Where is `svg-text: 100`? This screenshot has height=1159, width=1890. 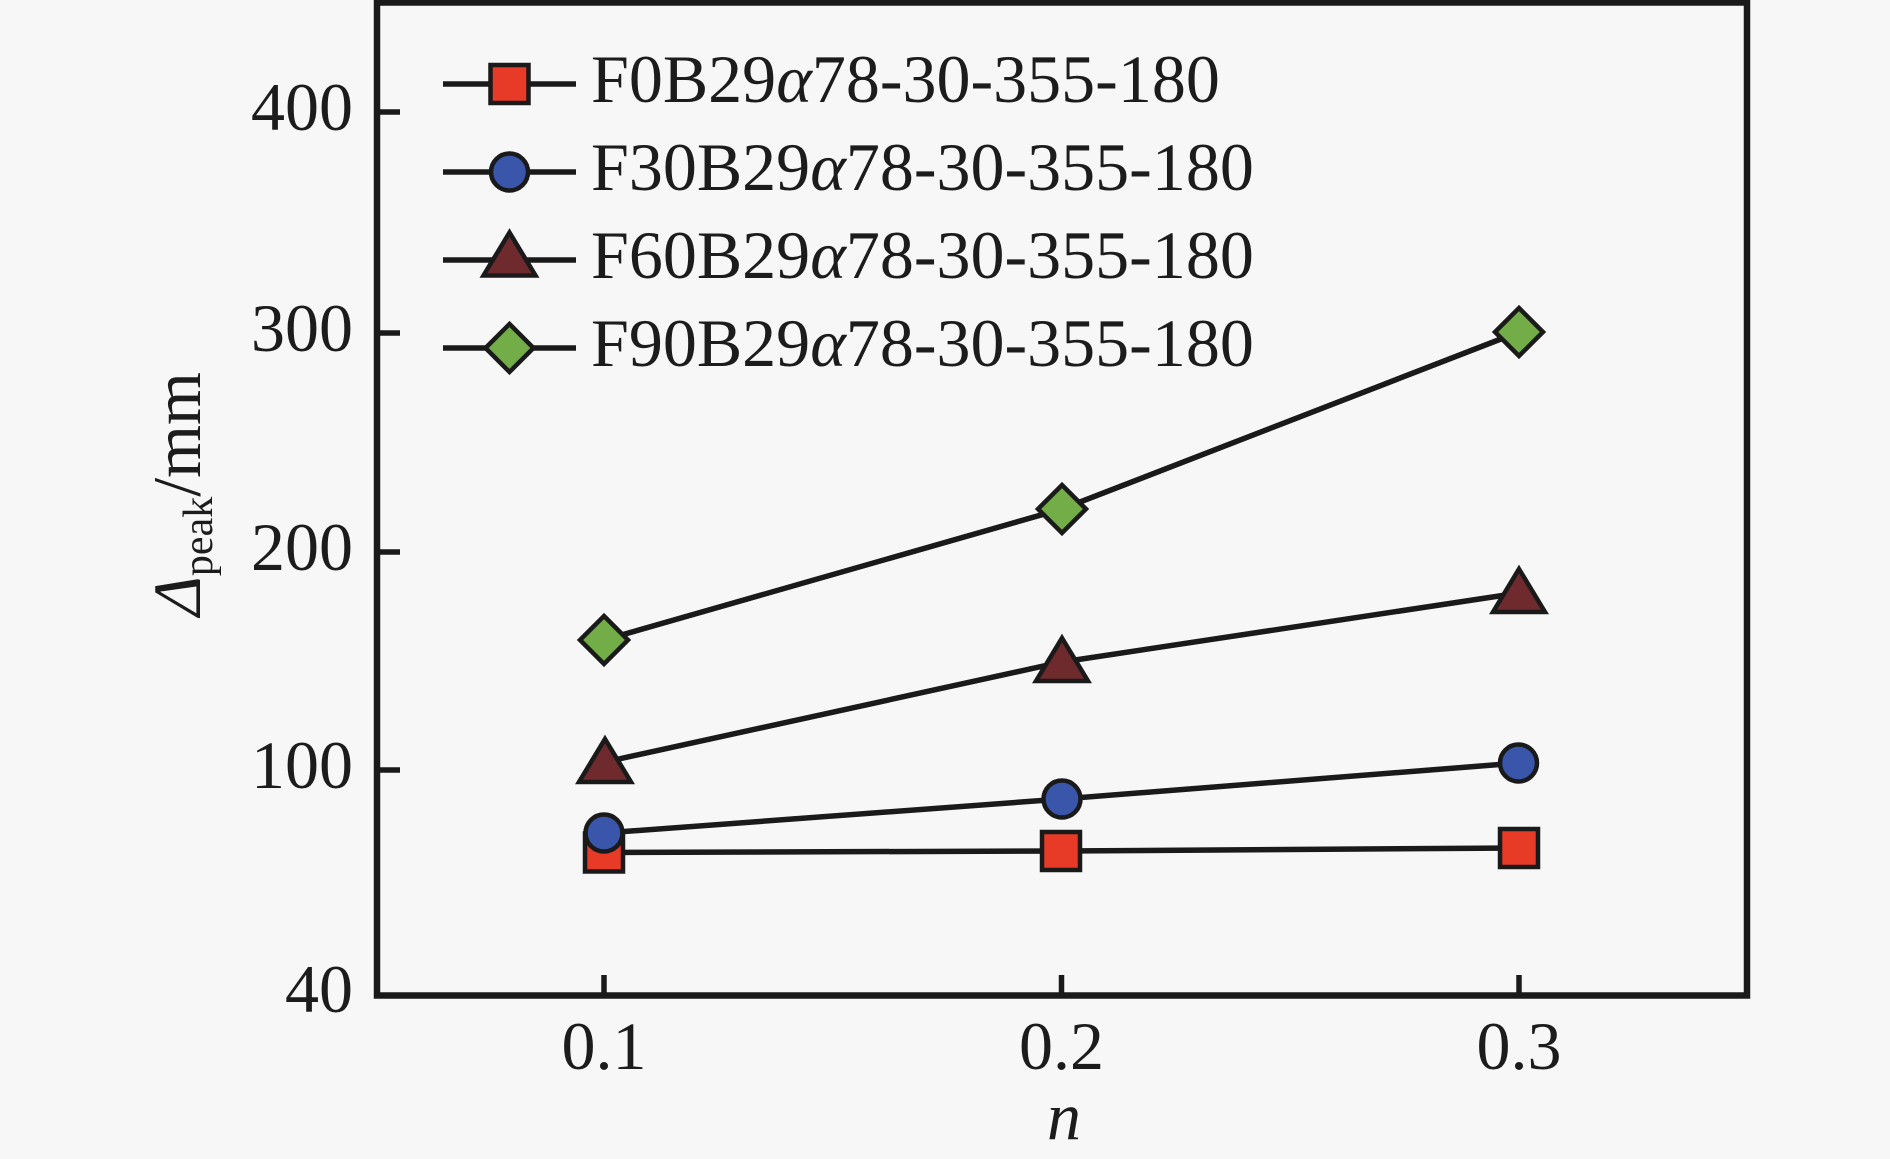 svg-text: 100 is located at coordinates (302, 765).